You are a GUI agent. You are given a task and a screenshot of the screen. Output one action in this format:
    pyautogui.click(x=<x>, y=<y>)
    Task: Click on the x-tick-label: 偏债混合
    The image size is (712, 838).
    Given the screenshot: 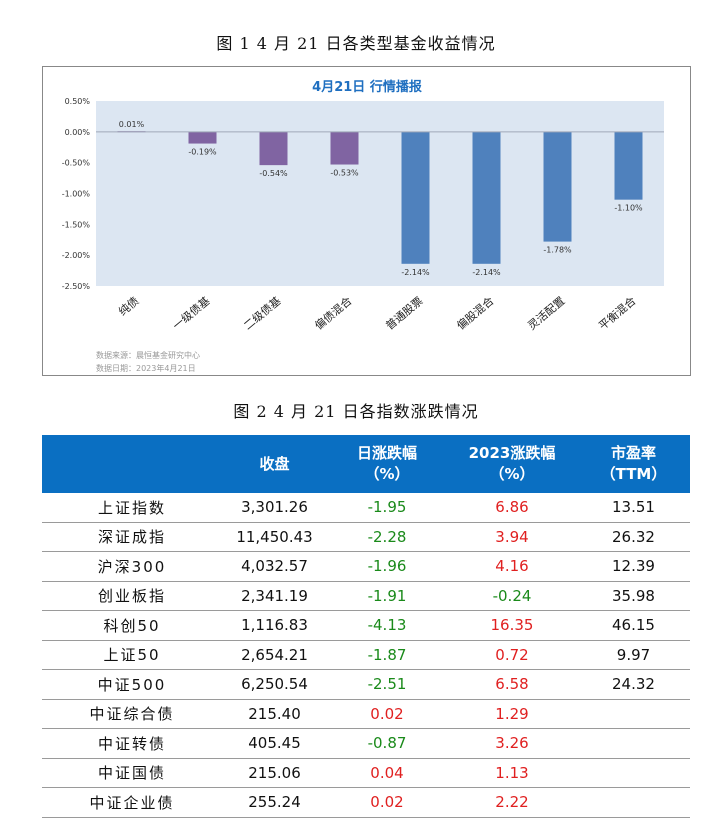 What is the action you would take?
    pyautogui.click(x=333, y=313)
    